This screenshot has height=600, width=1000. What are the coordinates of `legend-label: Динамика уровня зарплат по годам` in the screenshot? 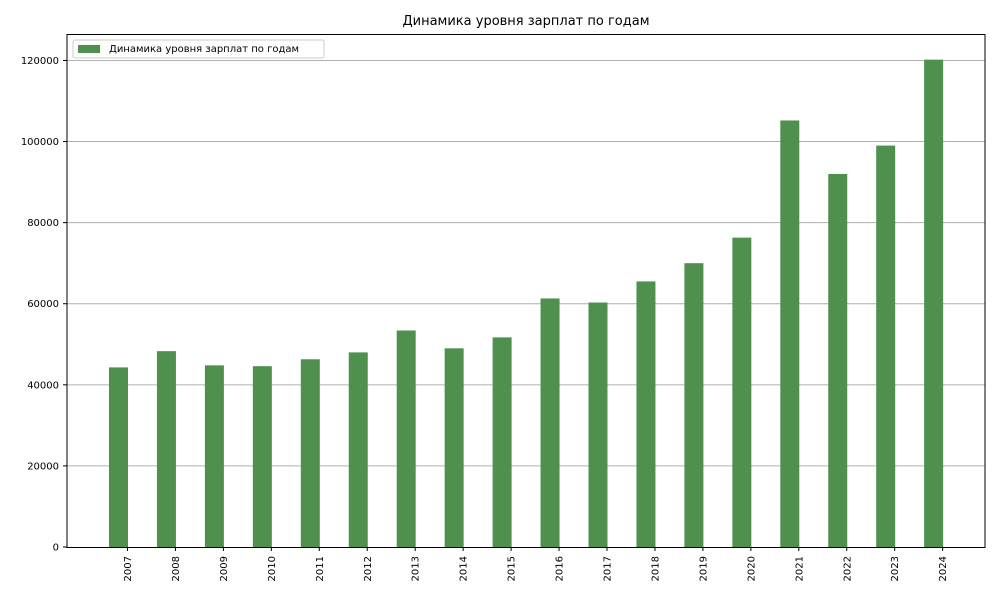 It's located at (204, 49).